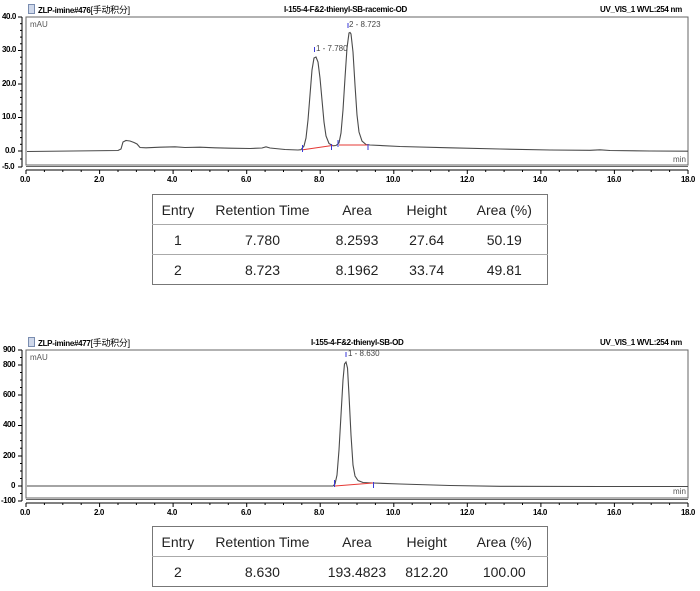 This screenshot has width=700, height=591. What do you see at coordinates (364, 353) in the screenshot?
I see `peak-label: 1 - 8.630` at bounding box center [364, 353].